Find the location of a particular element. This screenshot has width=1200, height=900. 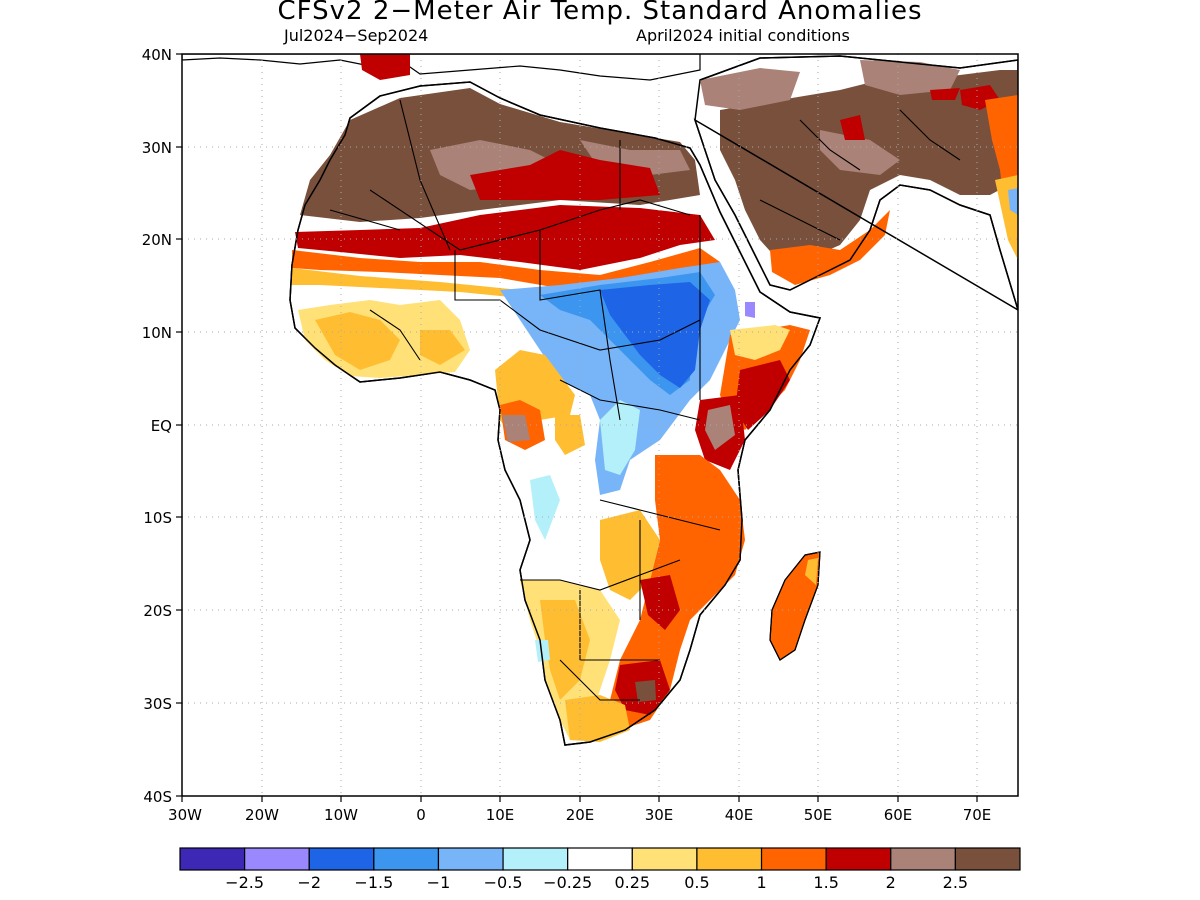

lat-label: EQ is located at coordinates (161, 426).